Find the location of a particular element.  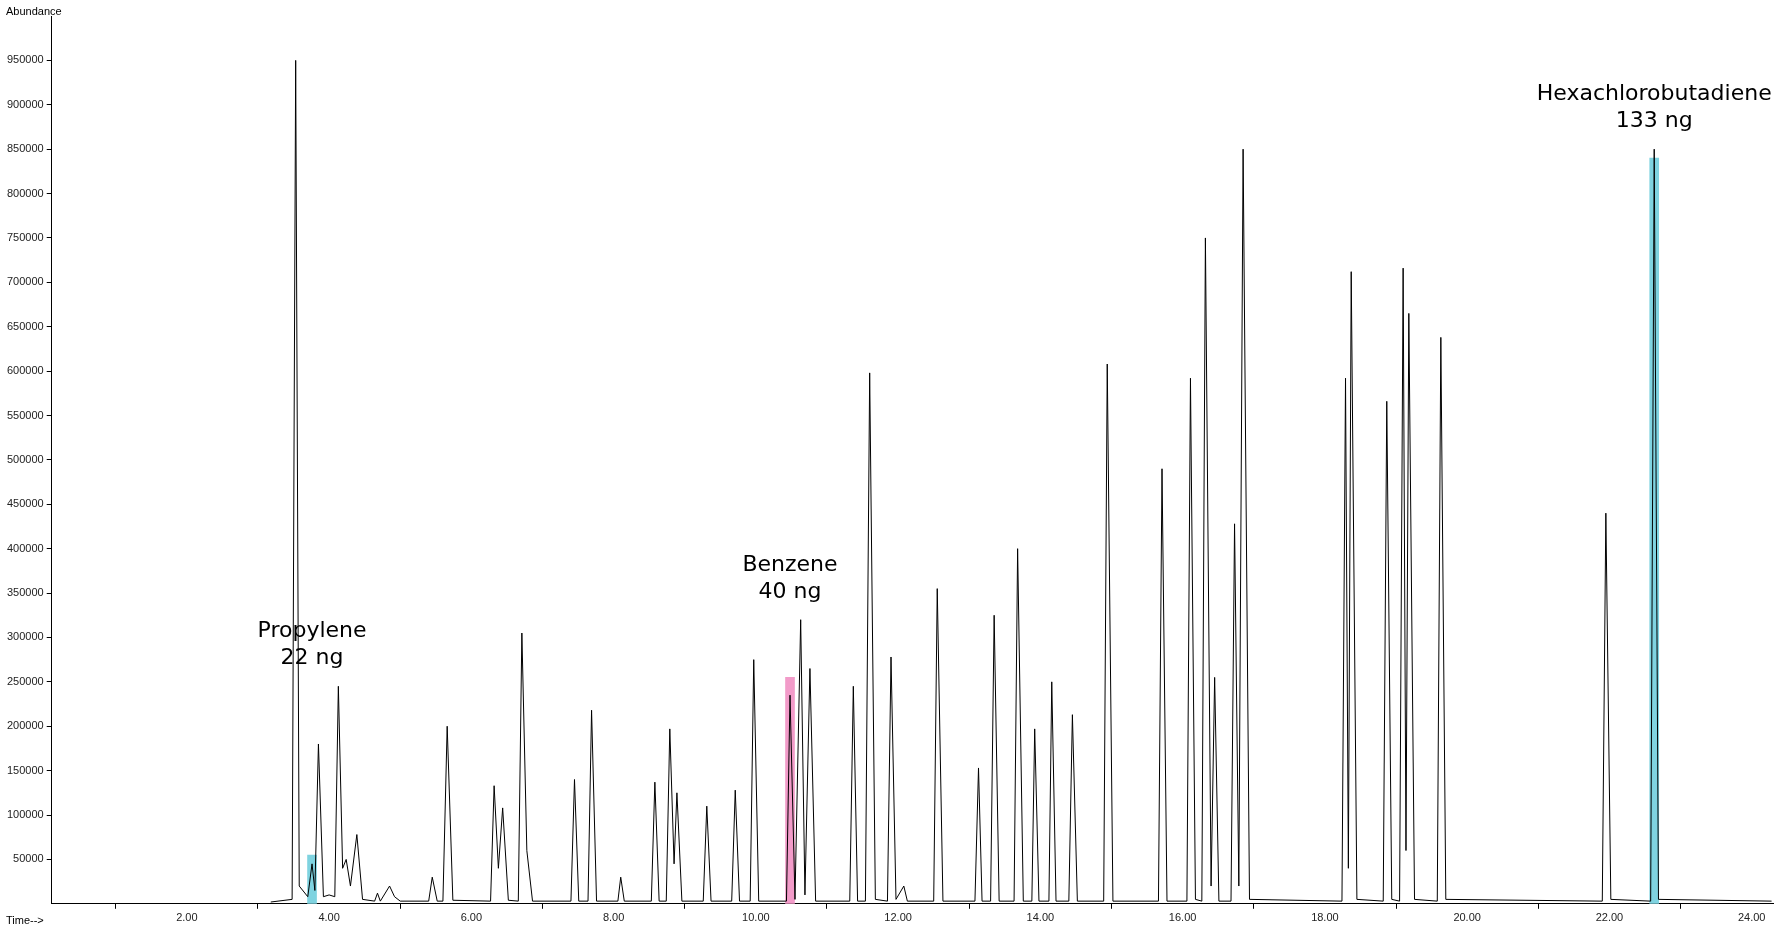

y-tick-label: 950000 is located at coordinates (25, 59).